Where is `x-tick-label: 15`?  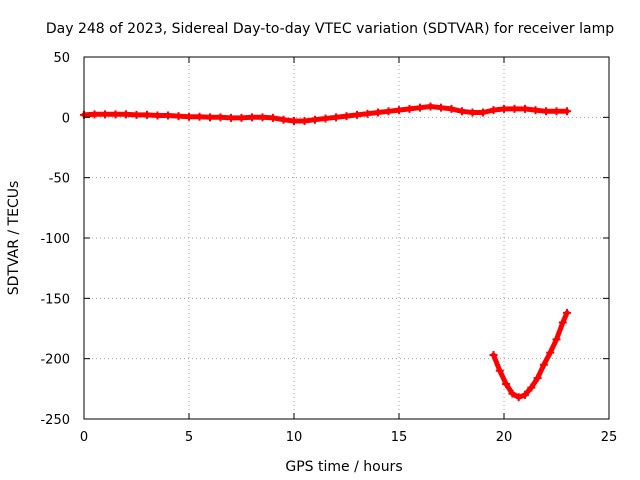
x-tick-label: 15 is located at coordinates (399, 437).